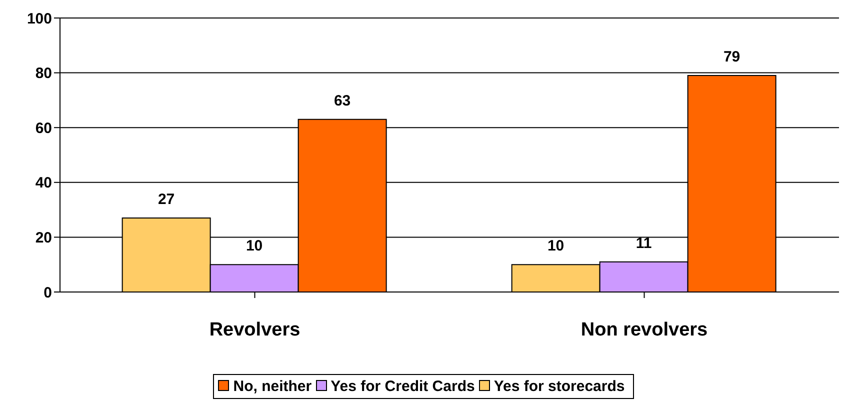 The height and width of the screenshot is (407, 847). I want to click on data-label: 27, so click(166, 199).